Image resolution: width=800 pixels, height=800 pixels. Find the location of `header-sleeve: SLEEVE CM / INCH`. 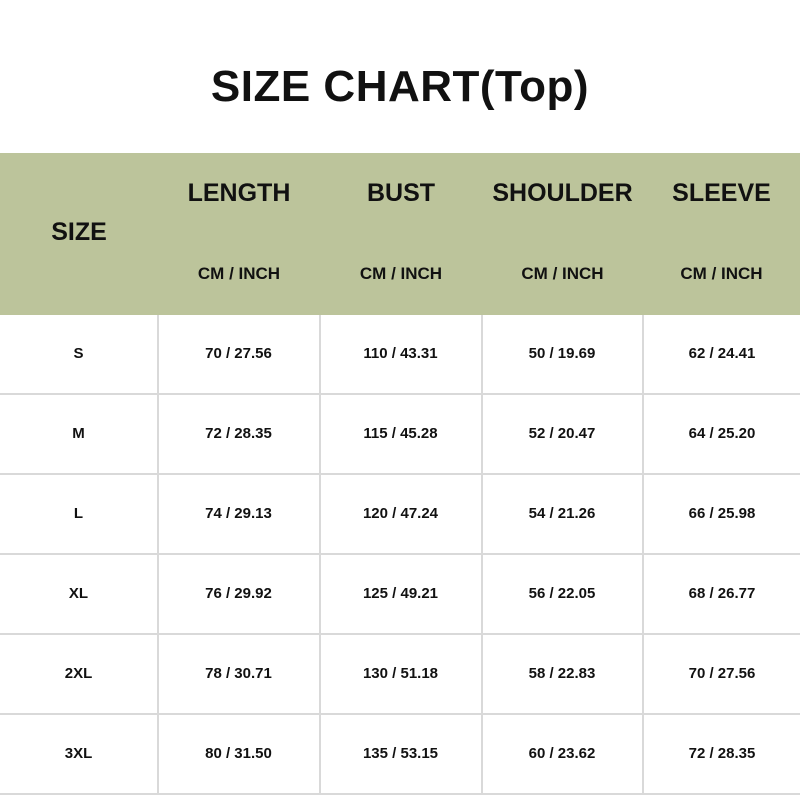

header-sleeve: SLEEVE CM / INCH is located at coordinates (721, 234).